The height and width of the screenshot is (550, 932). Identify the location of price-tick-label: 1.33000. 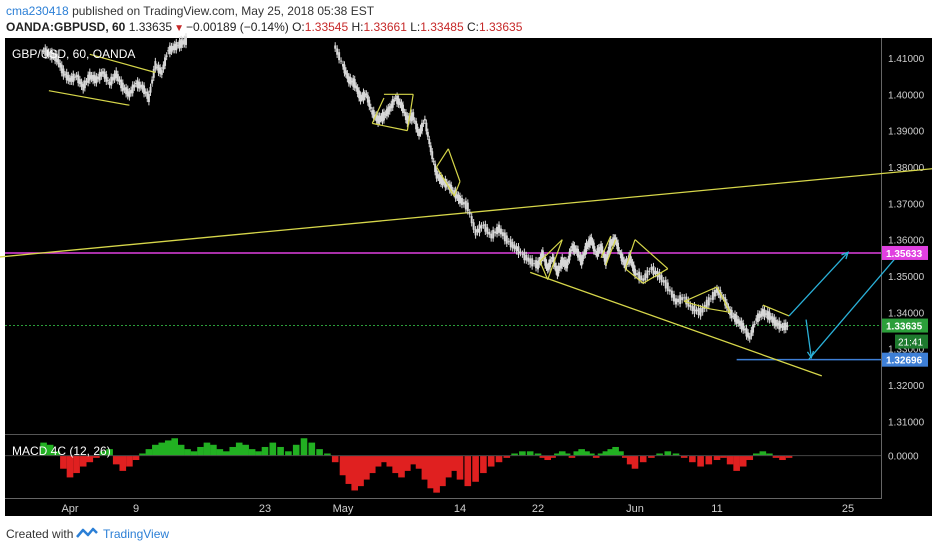
(906, 350).